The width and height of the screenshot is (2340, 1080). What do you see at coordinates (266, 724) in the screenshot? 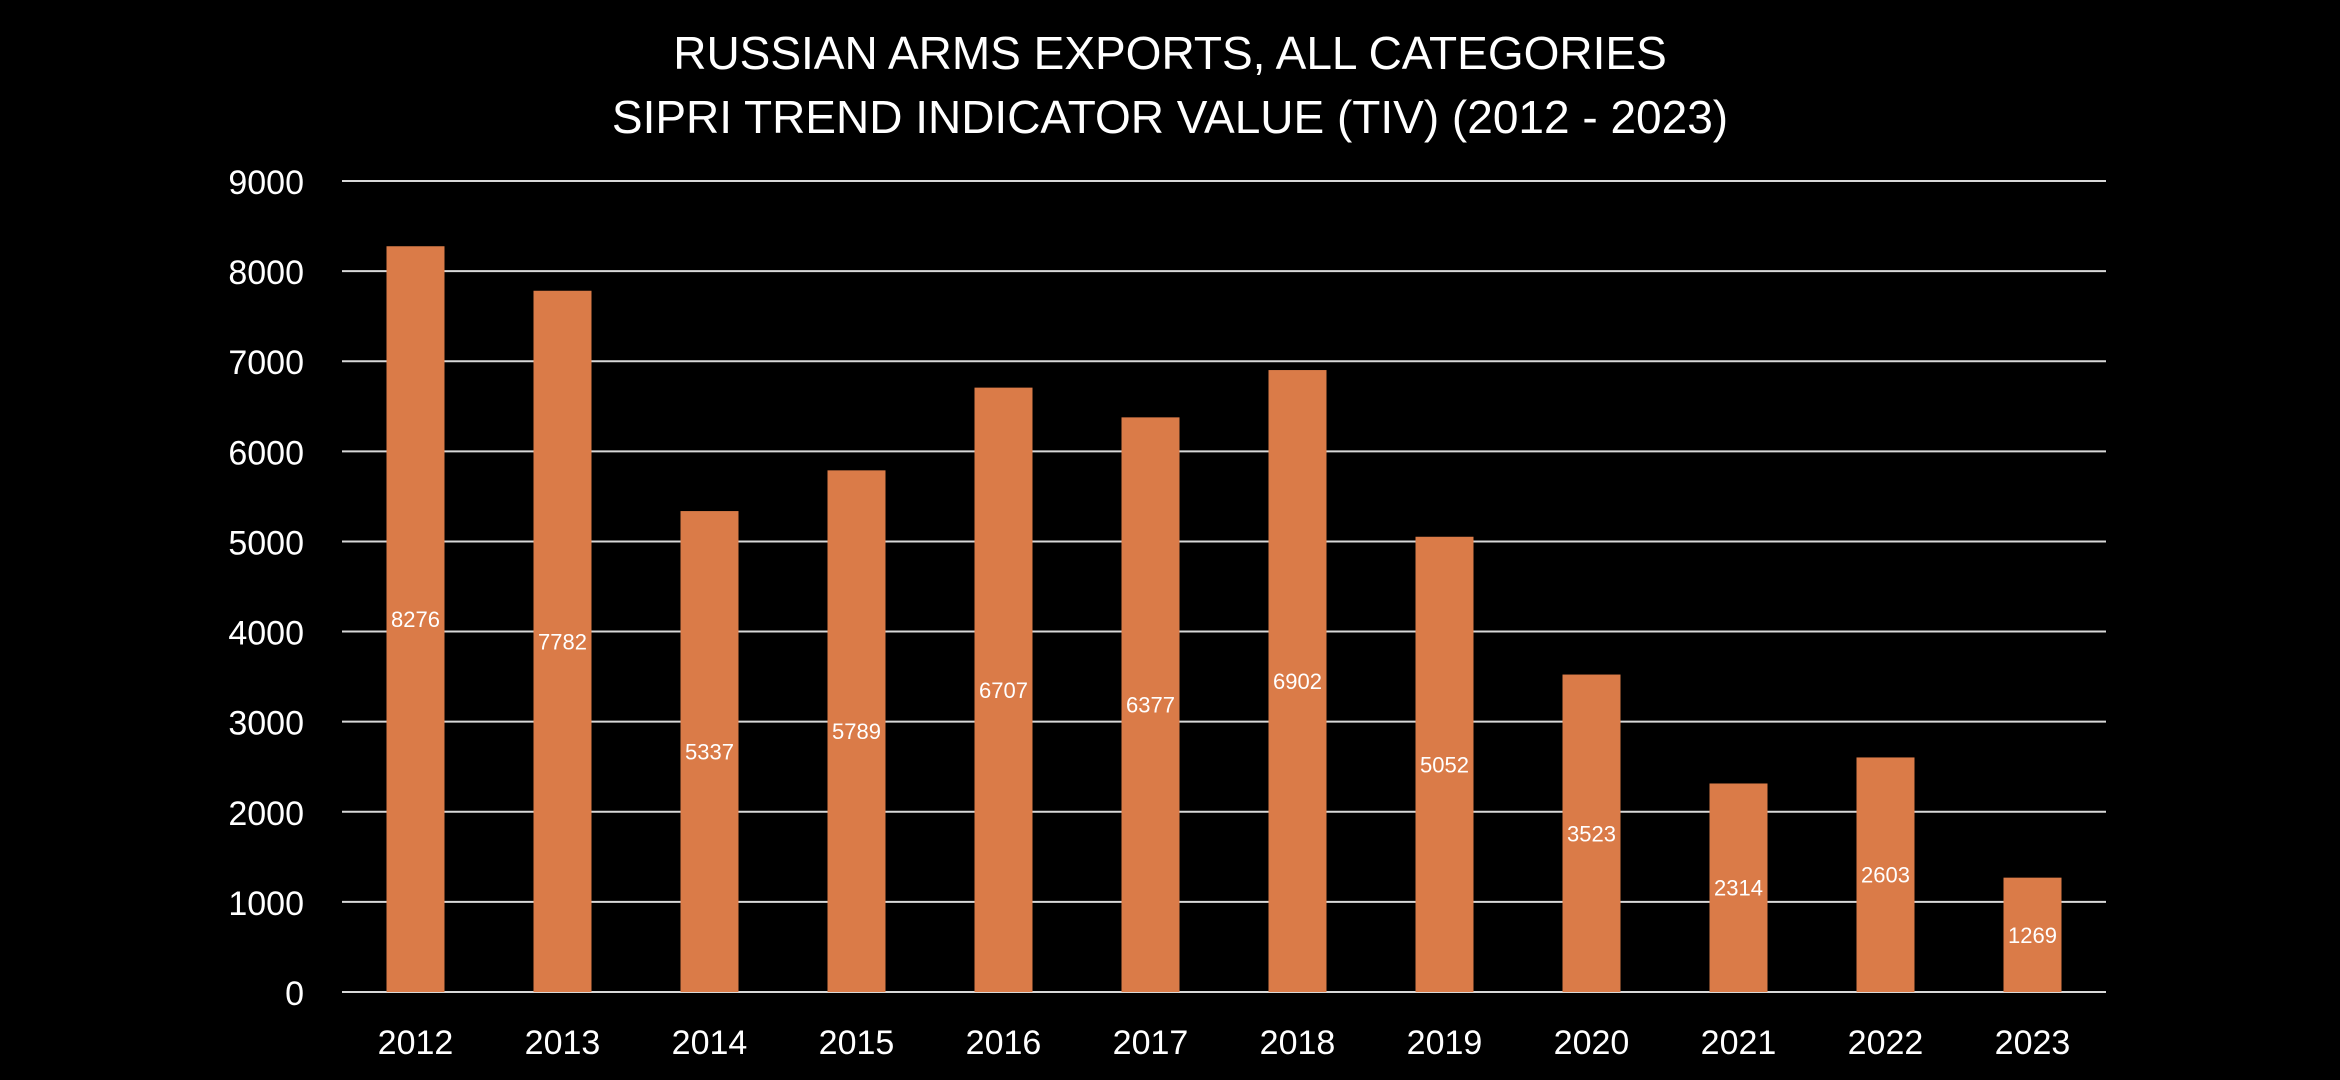
I see `y-tick-label: 3000` at bounding box center [266, 724].